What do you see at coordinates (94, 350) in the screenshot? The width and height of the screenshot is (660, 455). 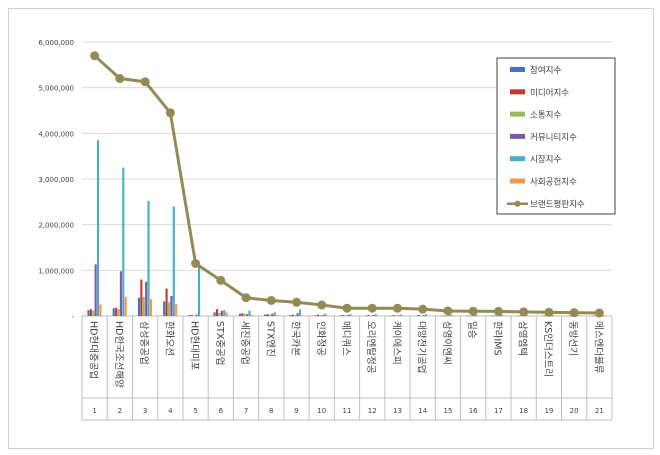 I see `x-category-label: HD현대중공업` at bounding box center [94, 350].